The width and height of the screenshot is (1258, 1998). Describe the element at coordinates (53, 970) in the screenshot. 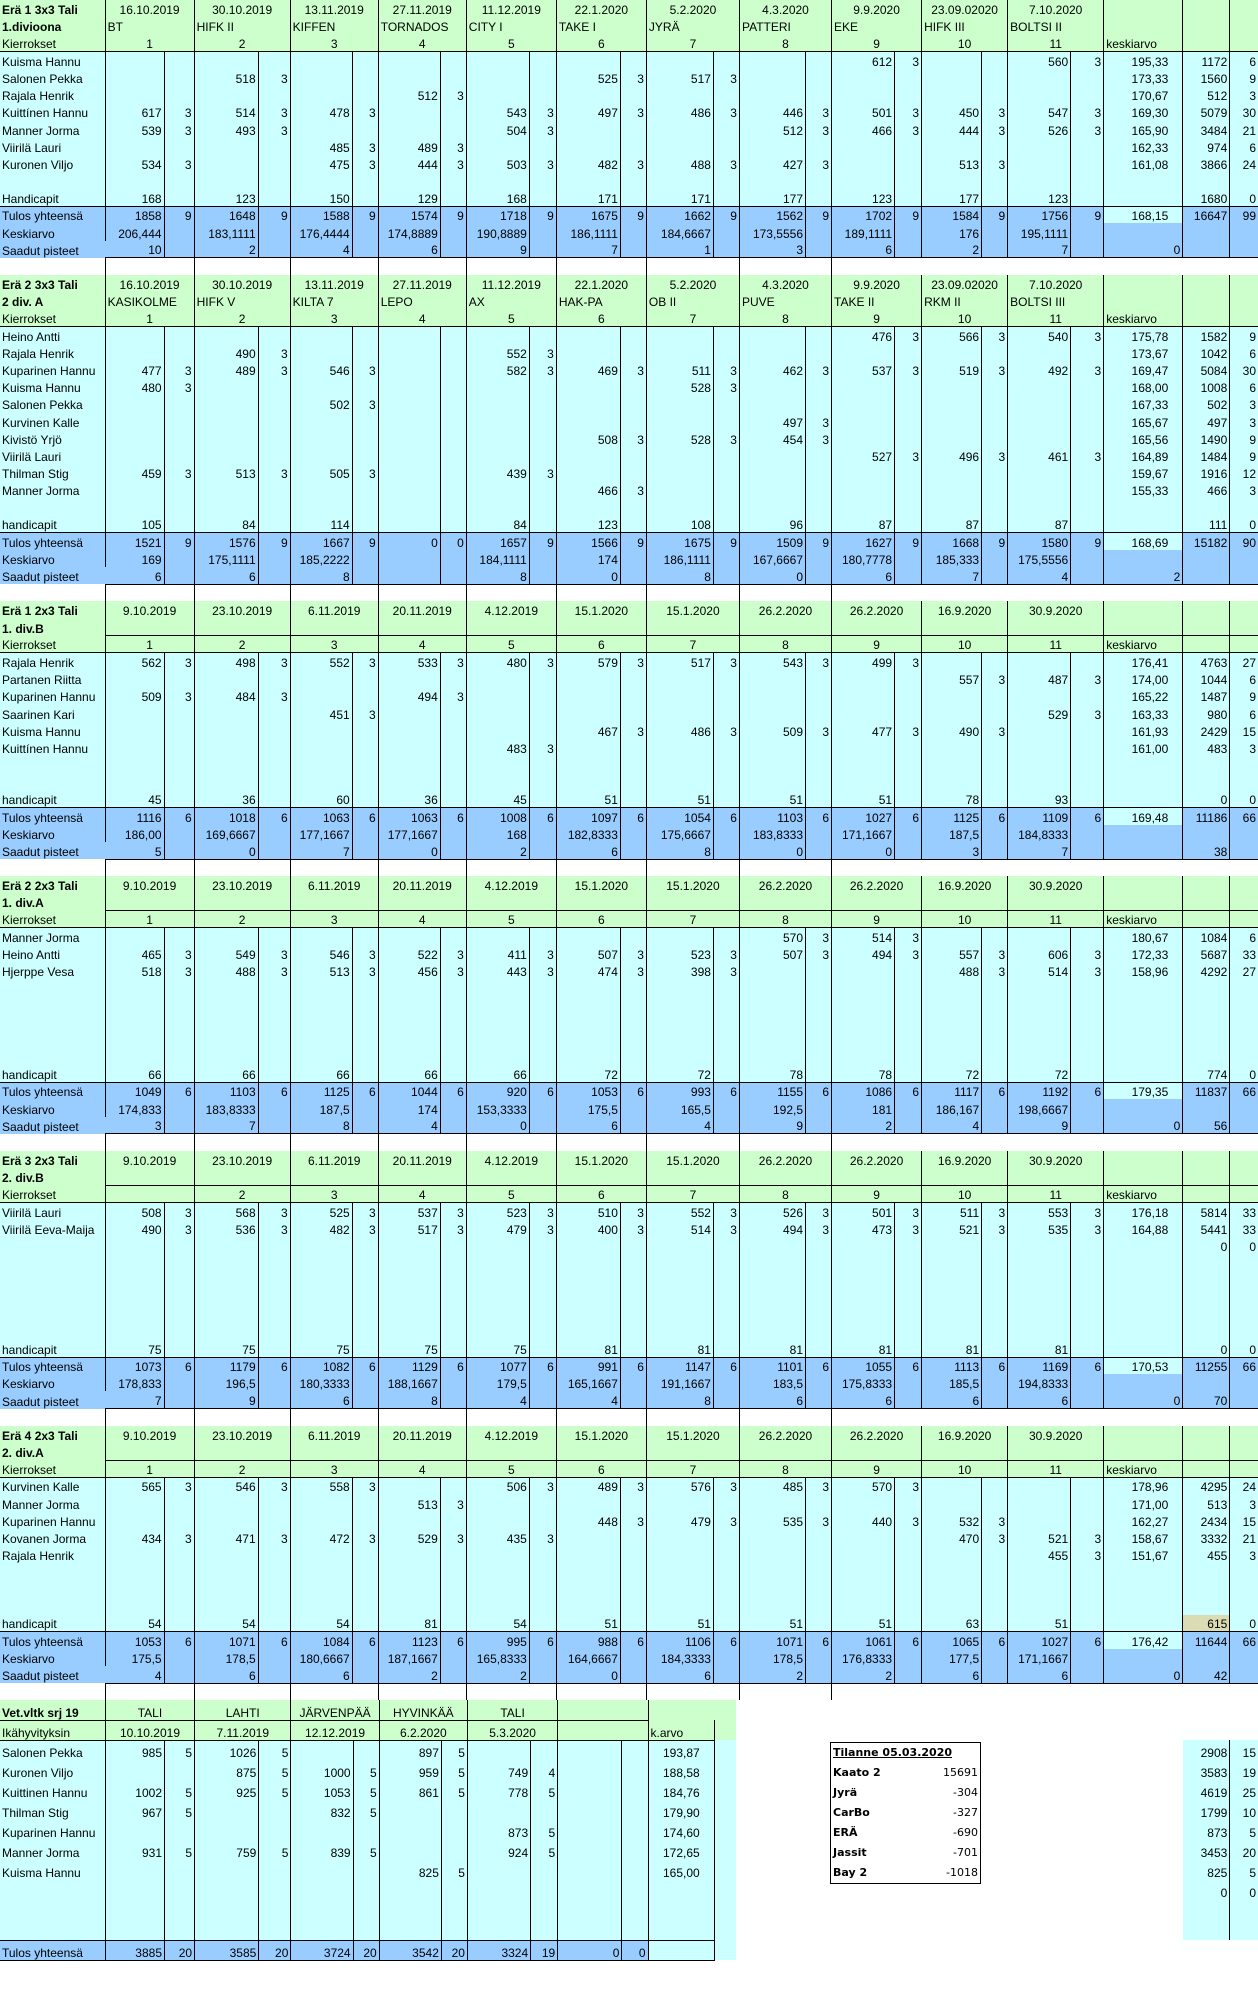

I see `player-name: Hjerppe Vesa` at that location.